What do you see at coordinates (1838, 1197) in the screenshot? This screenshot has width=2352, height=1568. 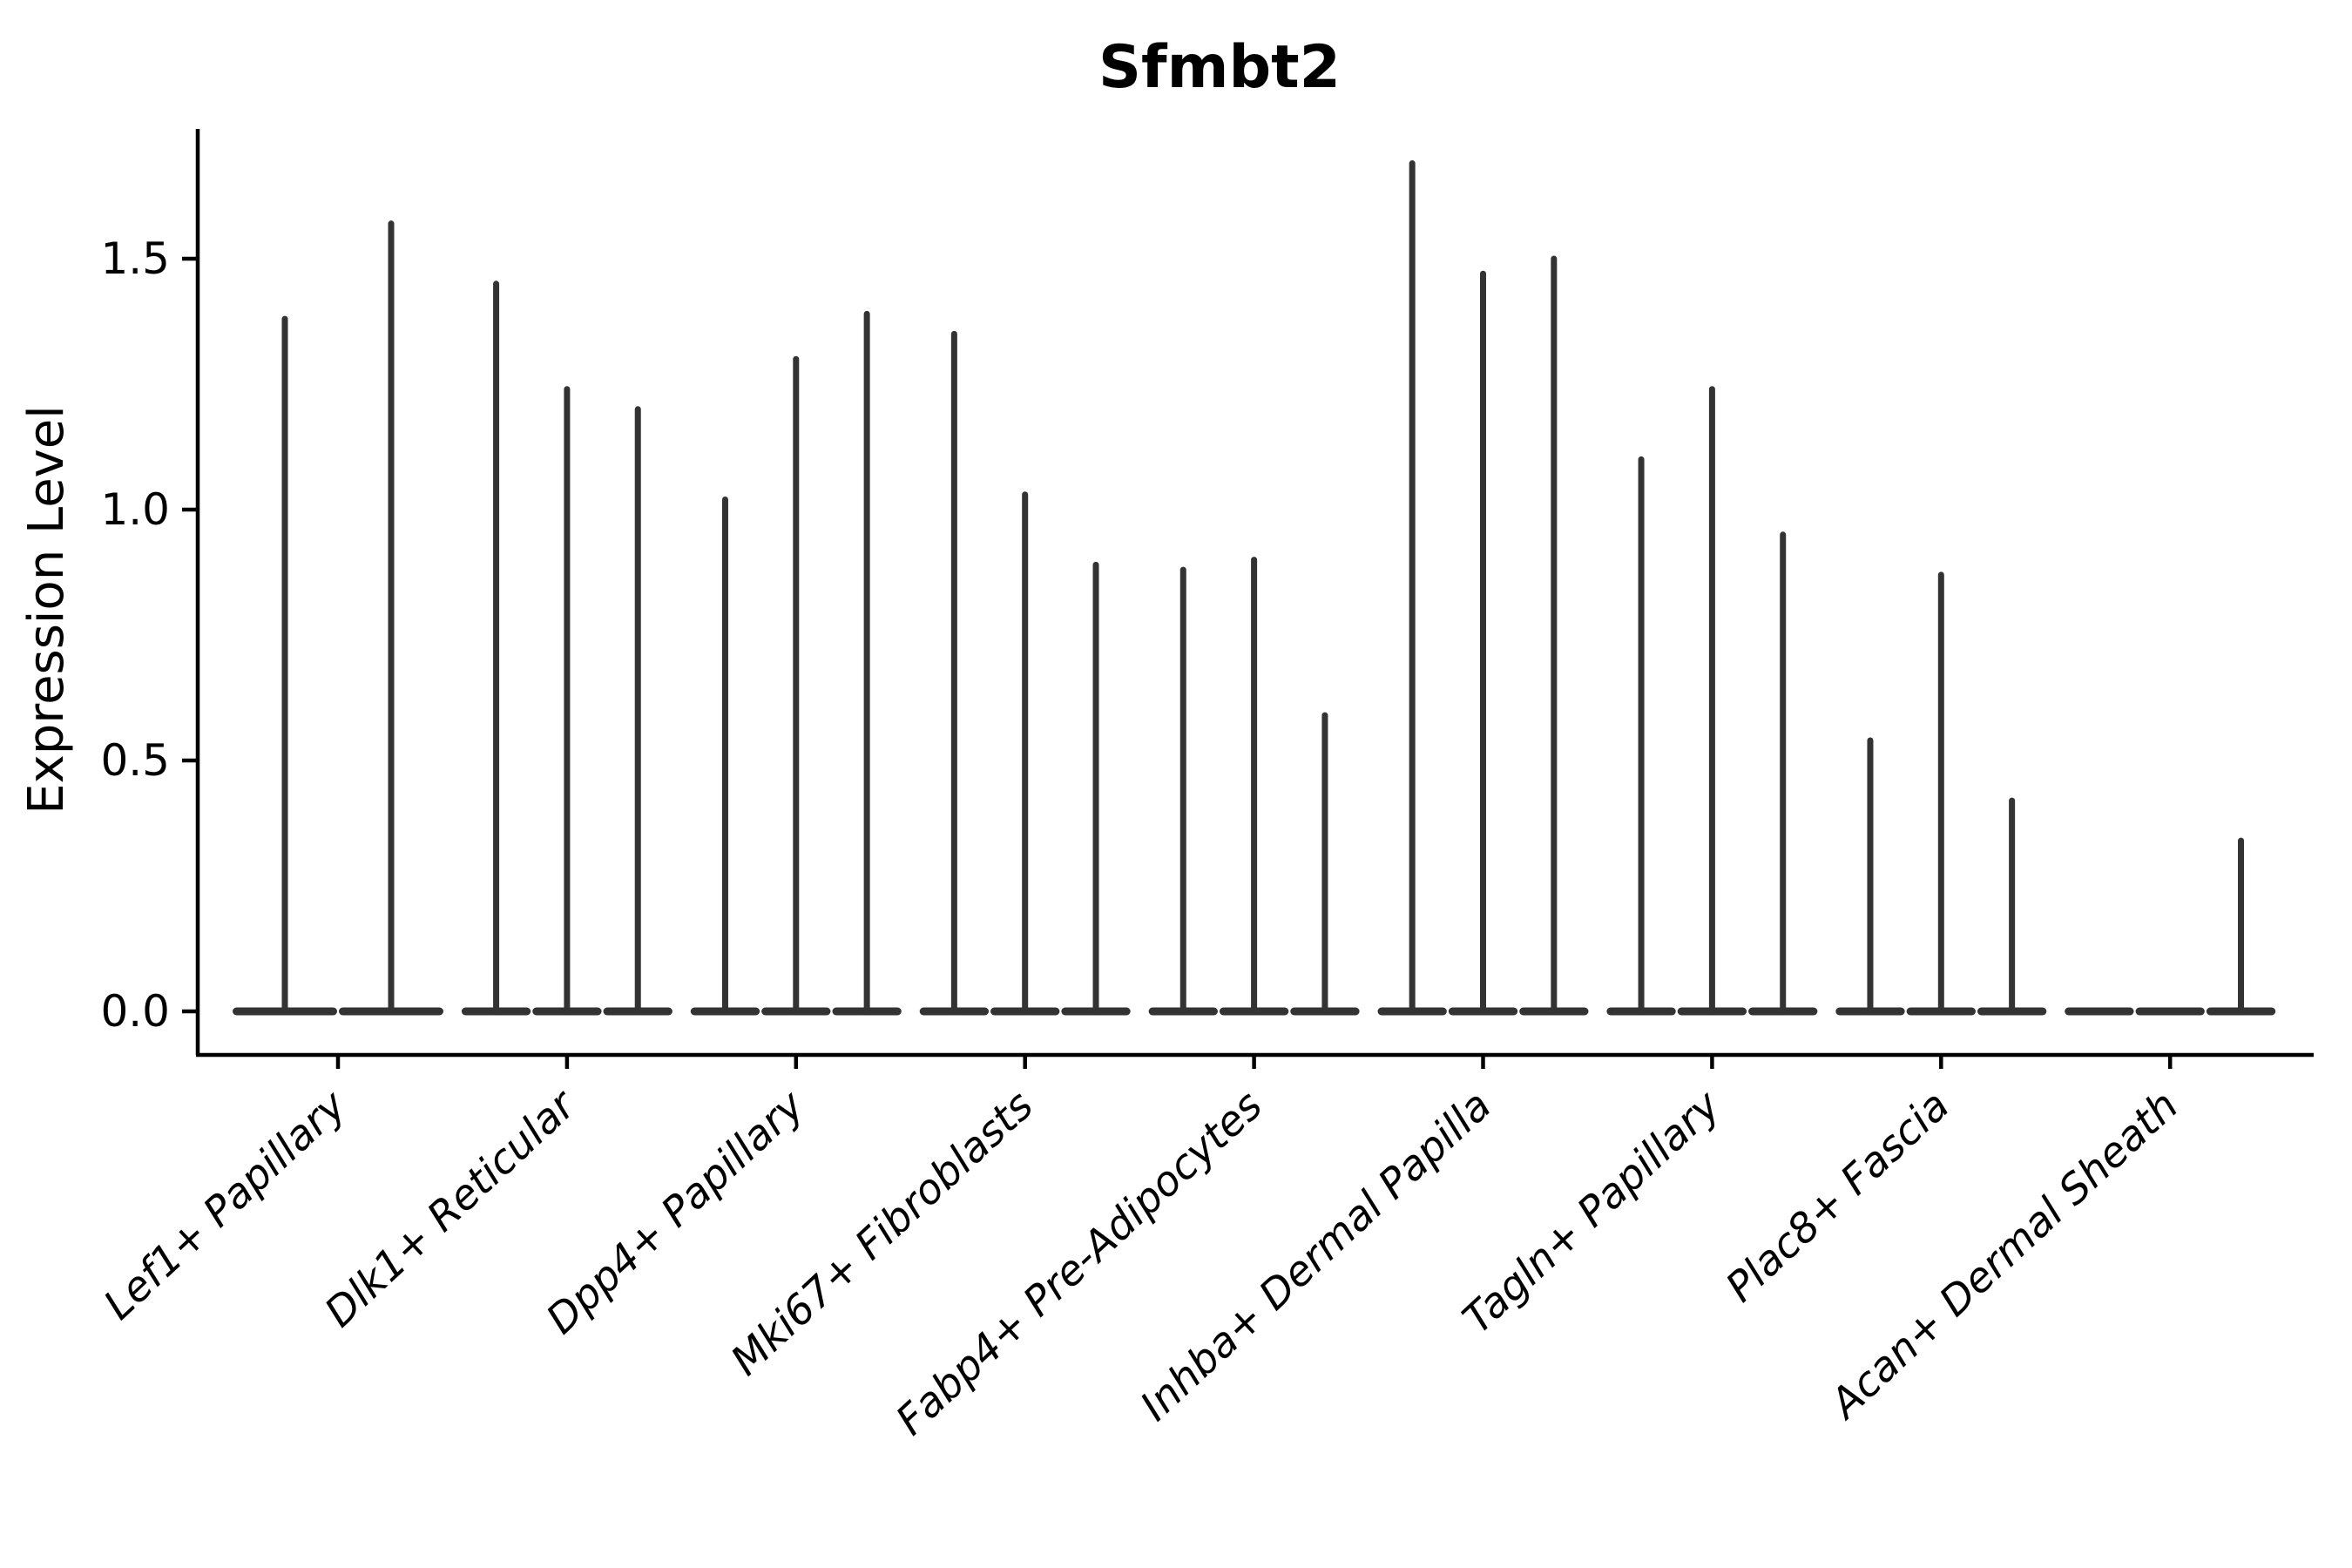 I see `x-tick-label: Plac8+ Fascia` at bounding box center [1838, 1197].